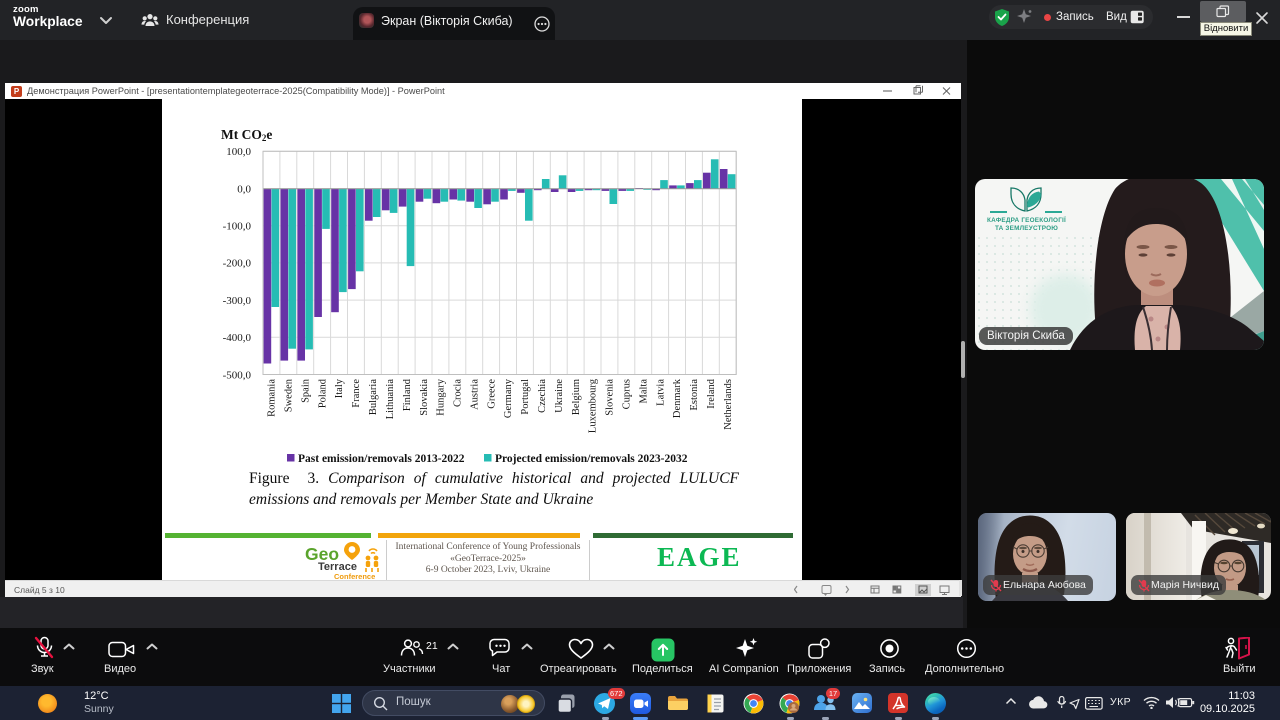 Image resolution: width=1280 pixels, height=720 pixels. What do you see at coordinates (237, 338) in the screenshot?
I see `svg-text: -400,0` at bounding box center [237, 338].